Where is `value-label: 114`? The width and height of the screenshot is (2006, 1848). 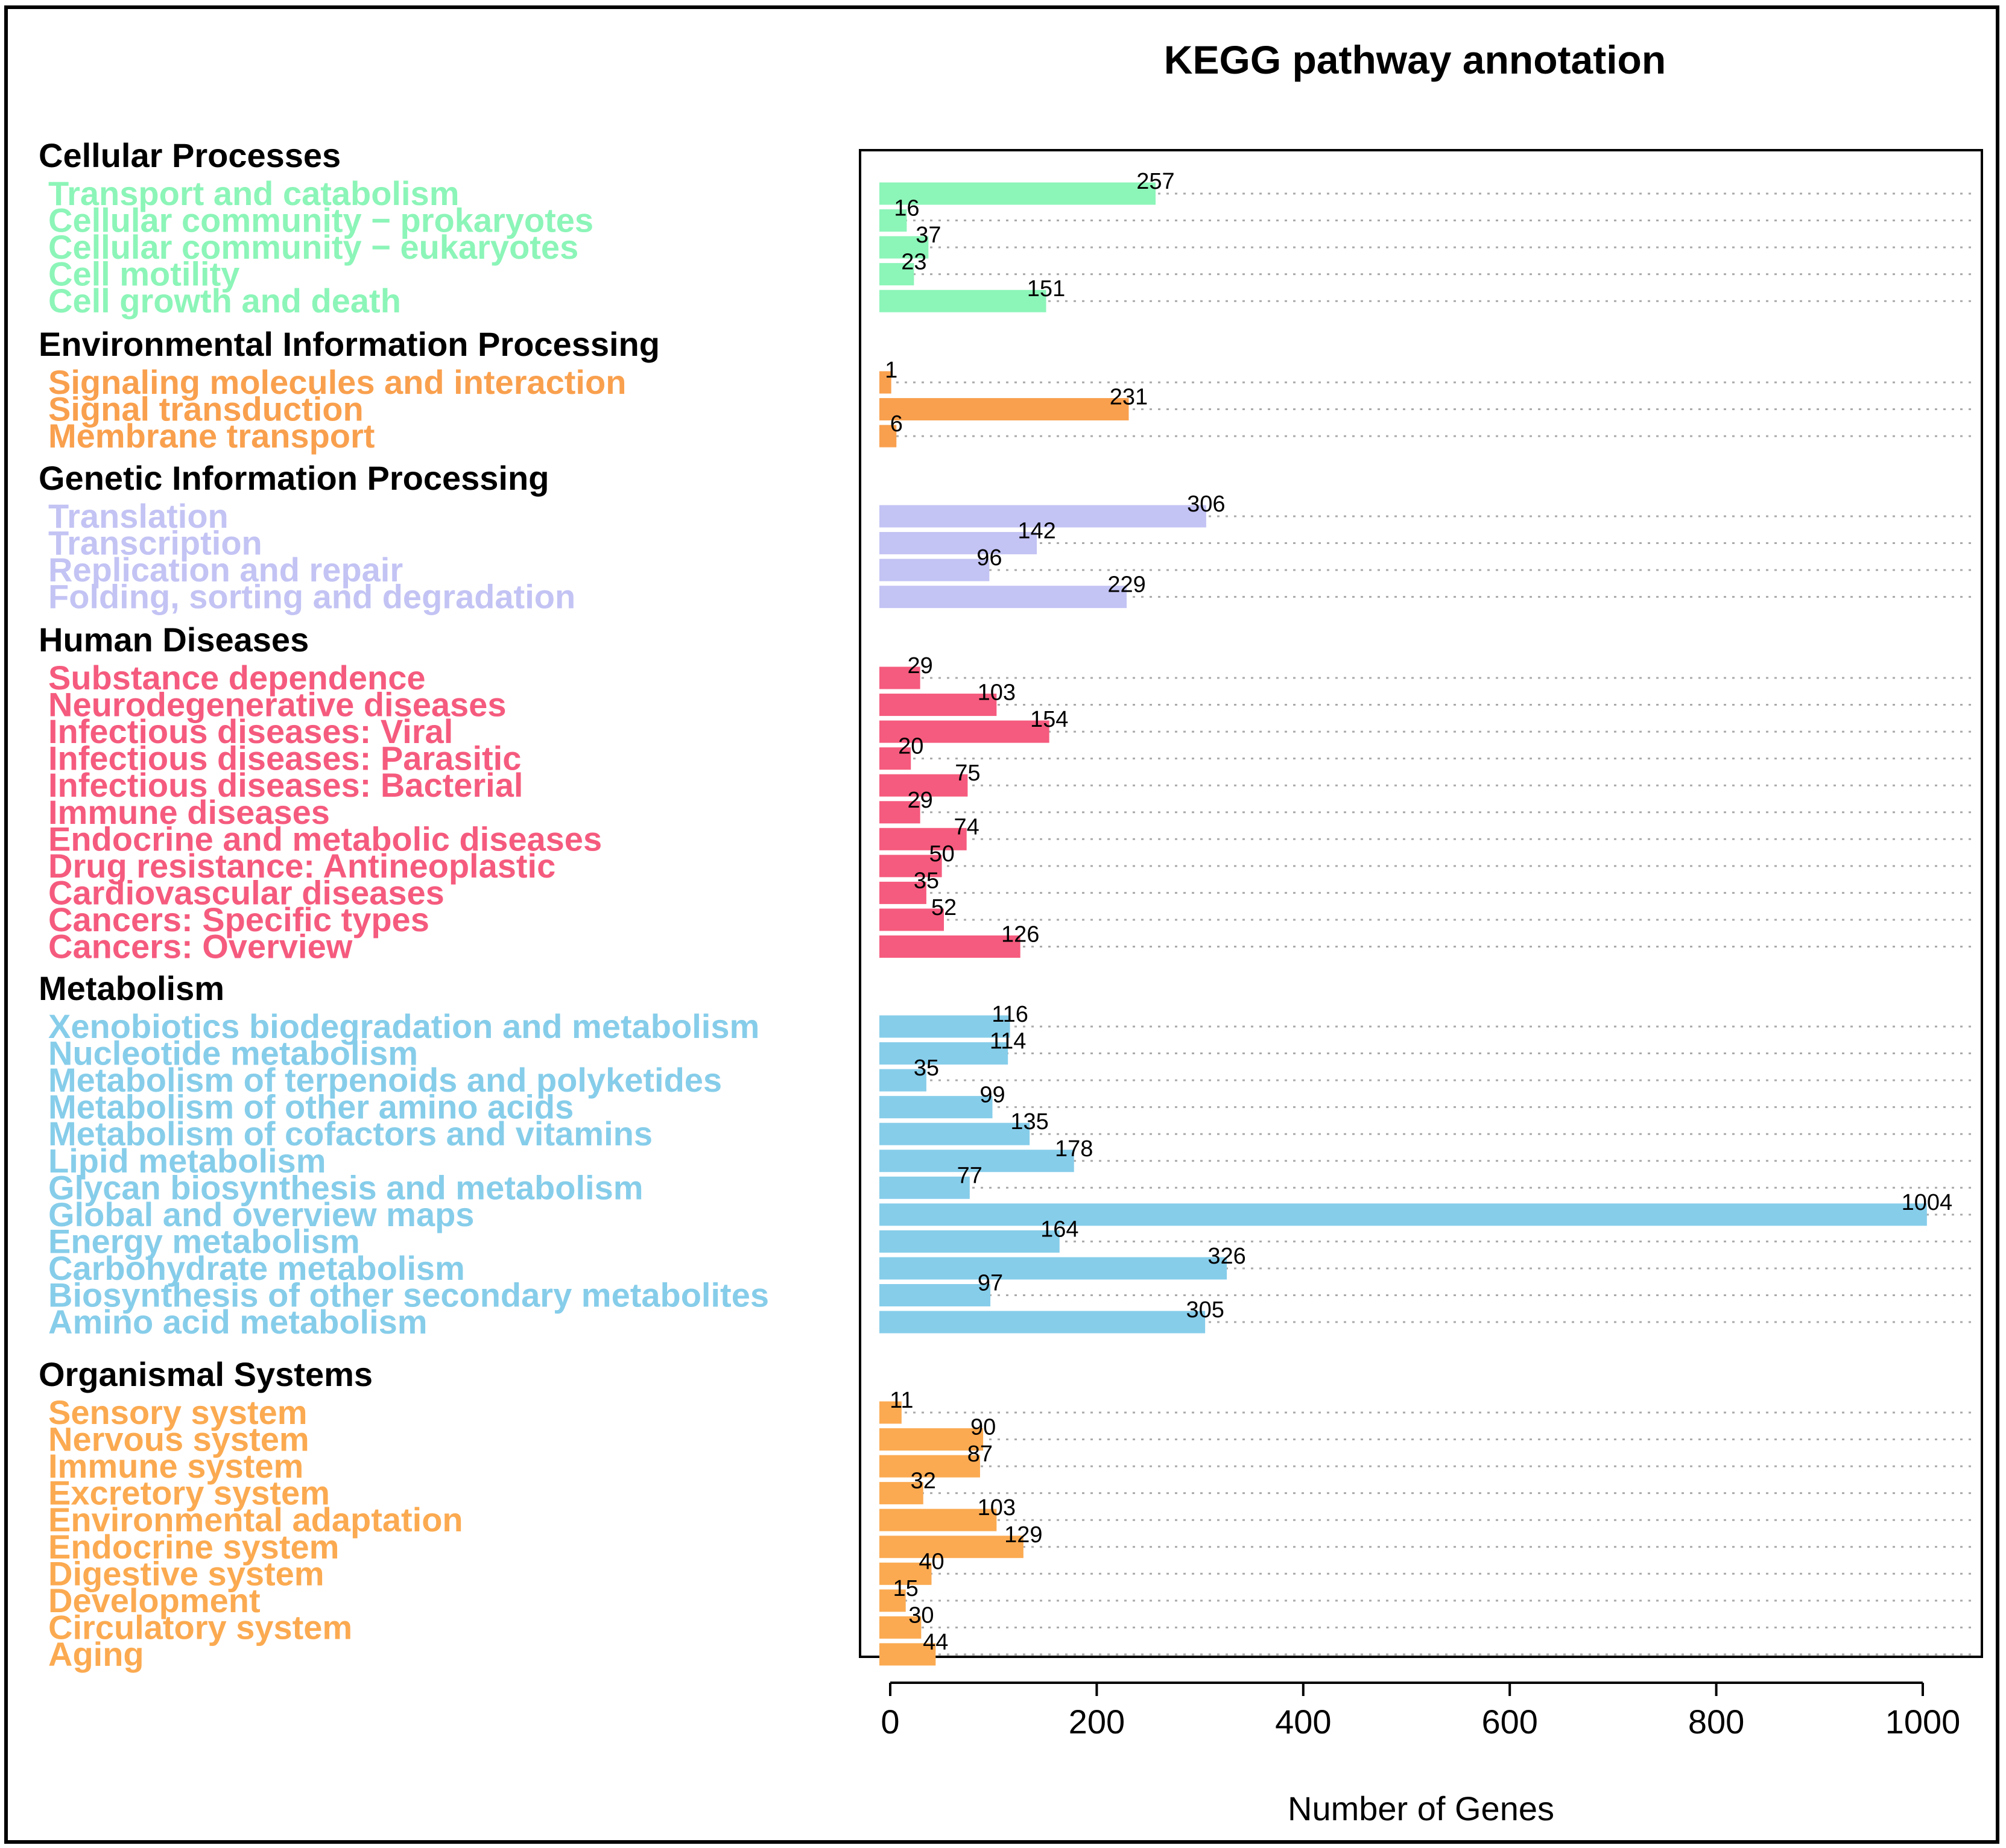
value-label: 114 is located at coordinates (1008, 1041).